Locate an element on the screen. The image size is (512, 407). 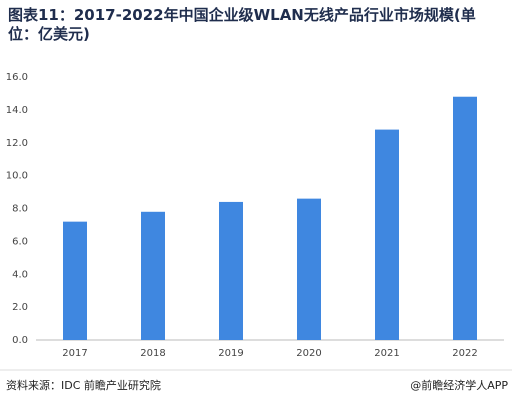
x-tick-label: 2018 is located at coordinates (152, 353).